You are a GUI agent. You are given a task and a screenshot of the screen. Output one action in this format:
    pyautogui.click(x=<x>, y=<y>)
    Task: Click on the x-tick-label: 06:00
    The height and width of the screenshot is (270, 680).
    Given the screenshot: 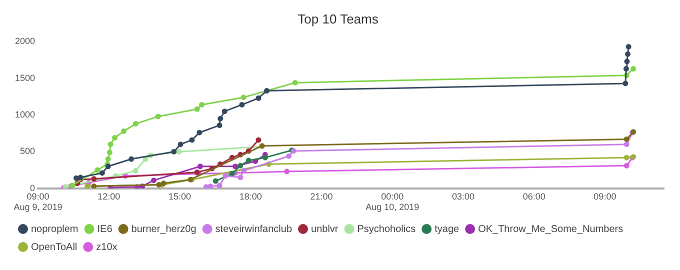 What is the action you would take?
    pyautogui.click(x=534, y=196)
    